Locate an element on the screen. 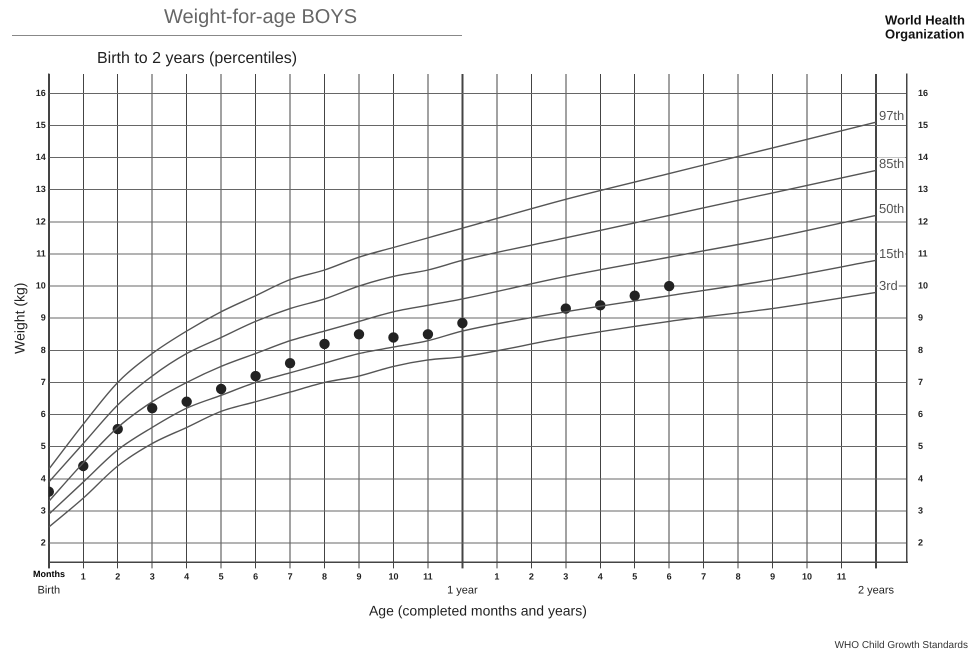 The image size is (973, 654). text: WHO Child Growth Standards is located at coordinates (901, 645).